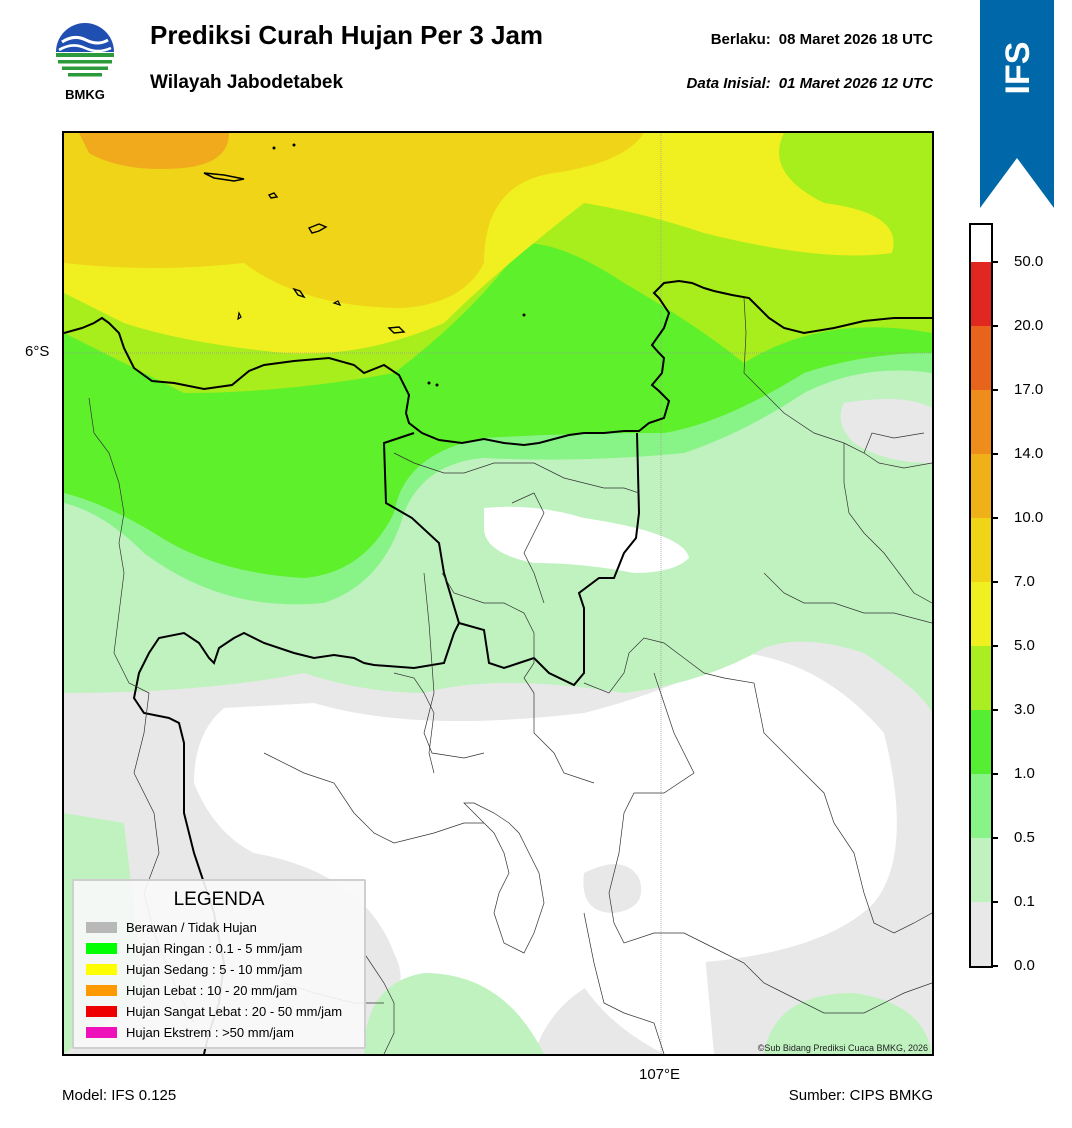 This screenshot has width=1072, height=1128. I want to click on copyright-text: ©Sub Bidang Prediksi Cuaca BMKG, 2026, so click(843, 1048).